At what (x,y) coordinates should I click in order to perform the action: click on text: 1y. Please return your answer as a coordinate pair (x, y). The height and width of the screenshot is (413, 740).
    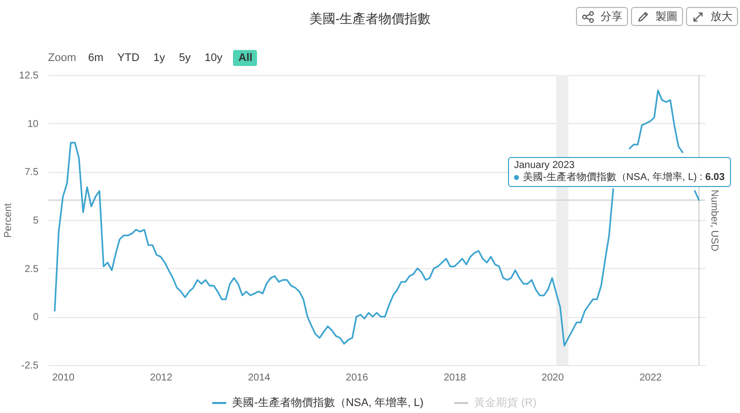
    Looking at the image, I should click on (159, 58).